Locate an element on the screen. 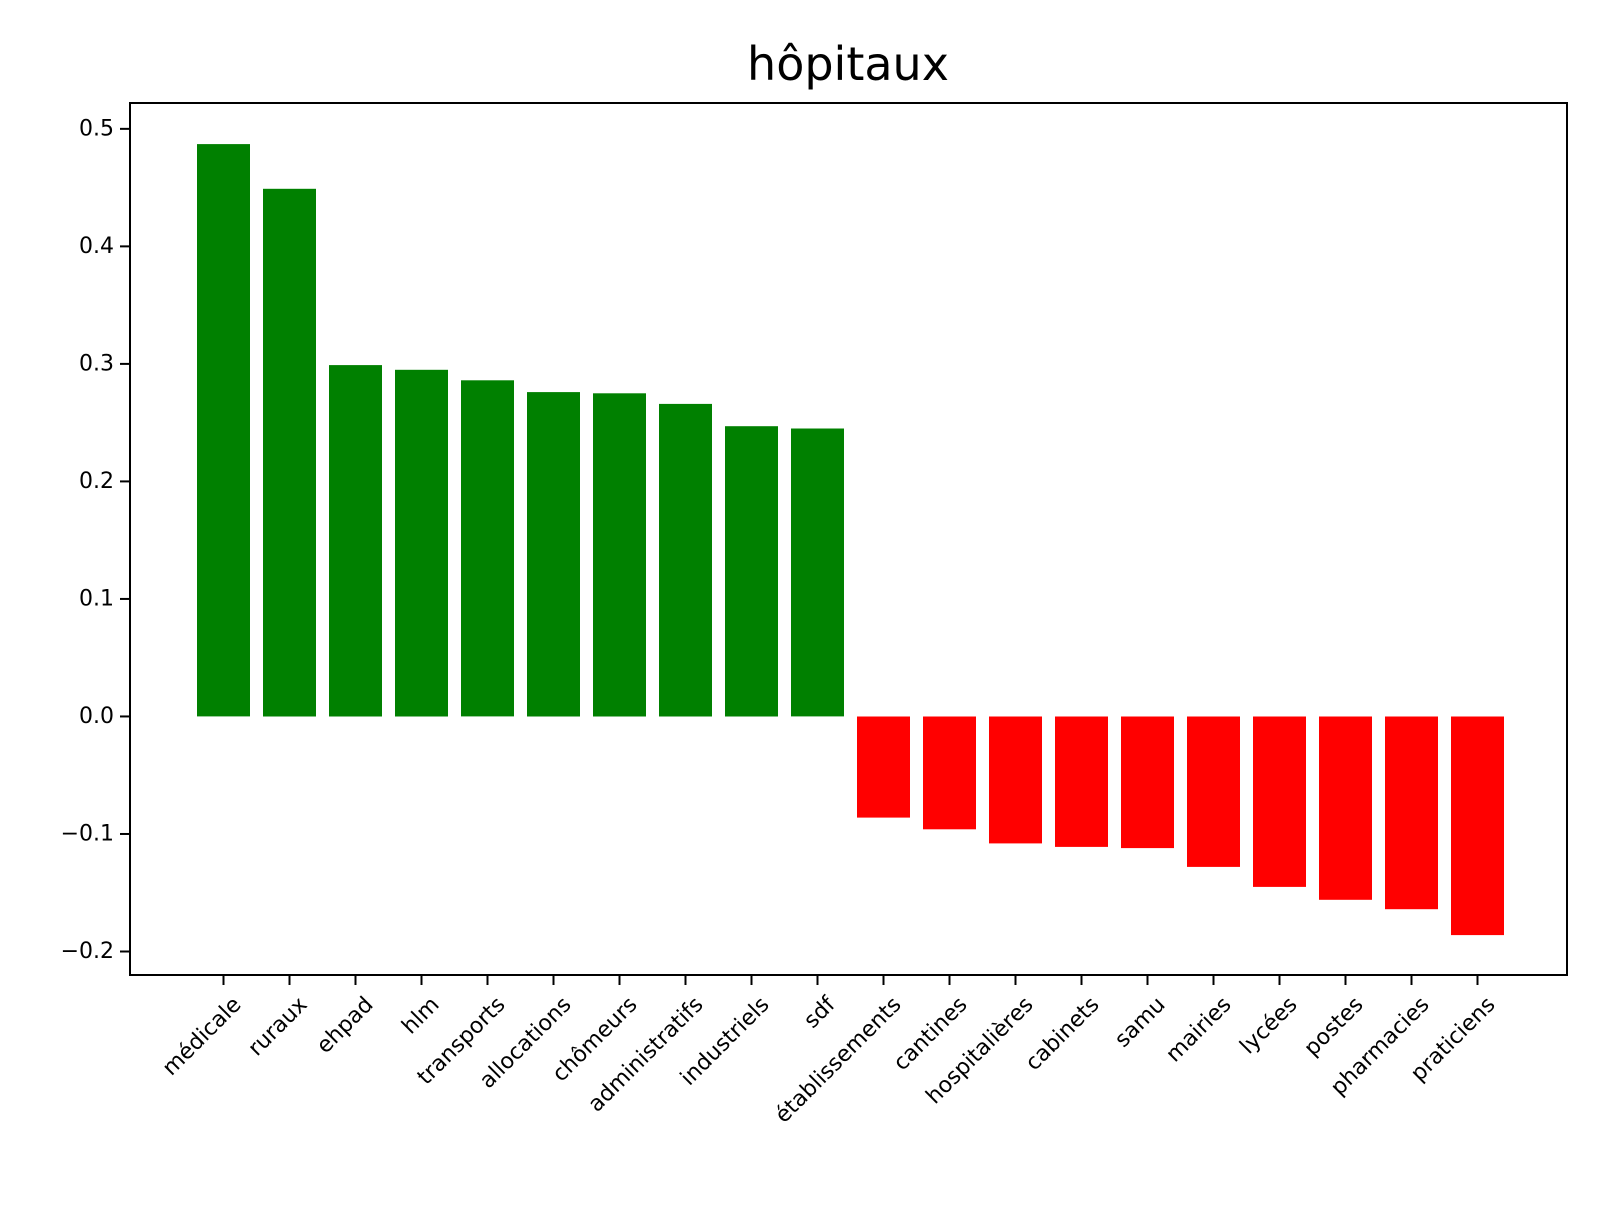  y-tick-label: −0.2 is located at coordinates (87, 951).